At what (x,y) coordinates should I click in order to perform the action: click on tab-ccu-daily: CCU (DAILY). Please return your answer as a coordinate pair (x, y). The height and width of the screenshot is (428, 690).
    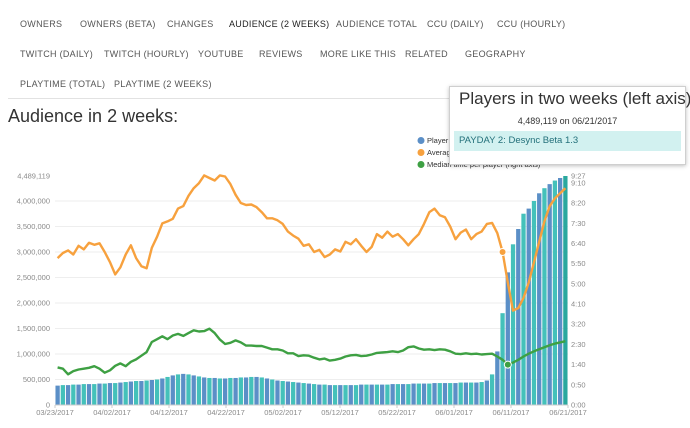
    Looking at the image, I should click on (455, 24).